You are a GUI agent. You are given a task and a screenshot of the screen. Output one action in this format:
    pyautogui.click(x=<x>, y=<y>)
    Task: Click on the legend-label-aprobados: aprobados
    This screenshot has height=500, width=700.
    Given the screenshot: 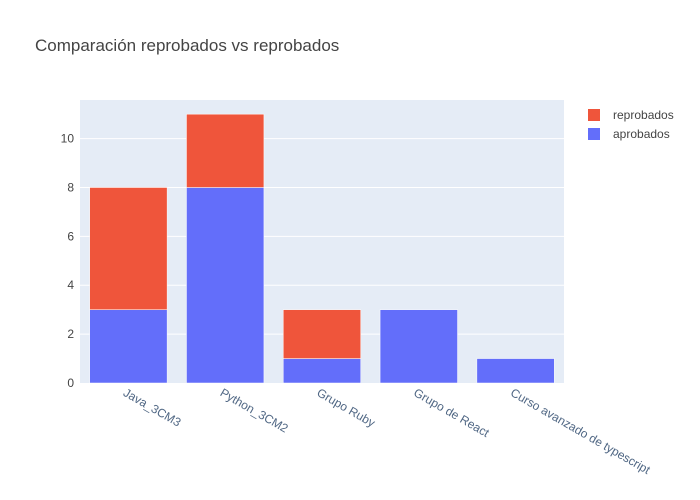 What is the action you would take?
    pyautogui.click(x=641, y=134)
    